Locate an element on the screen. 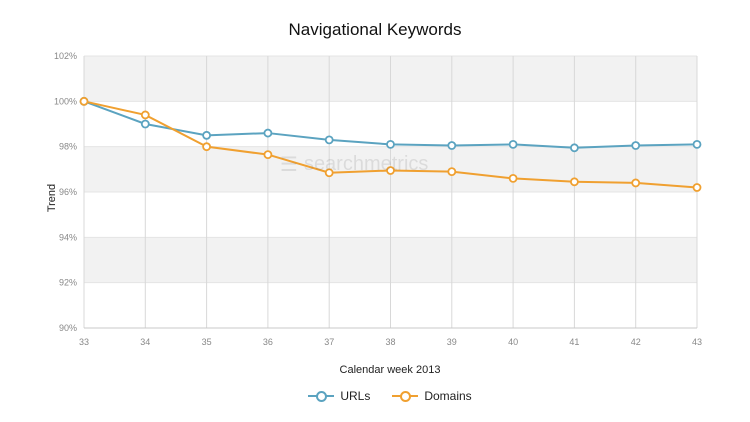 This screenshot has height=422, width=750. x-tick-label: 43 is located at coordinates (697, 342).